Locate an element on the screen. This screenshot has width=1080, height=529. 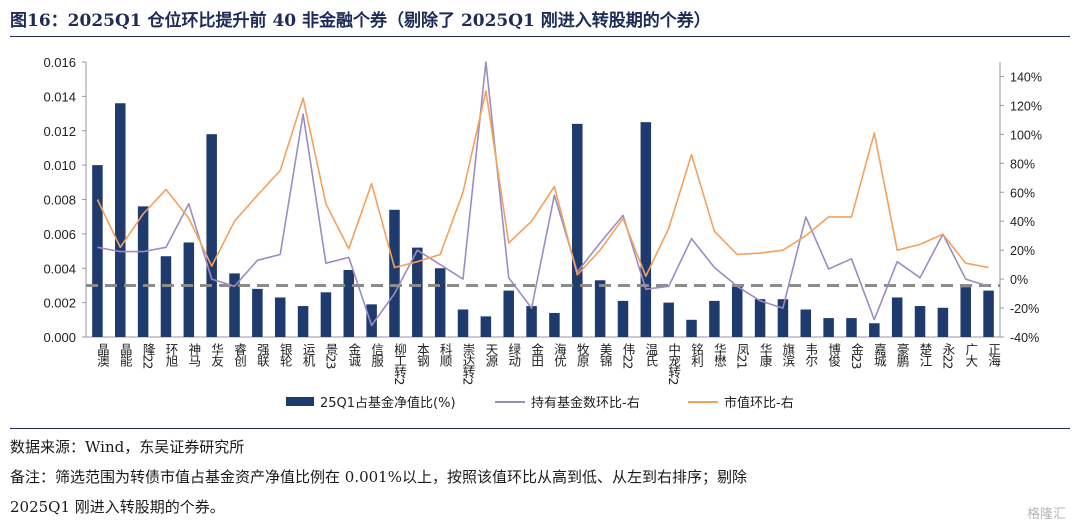
category-label: 华懋 is located at coordinates (719, 354).